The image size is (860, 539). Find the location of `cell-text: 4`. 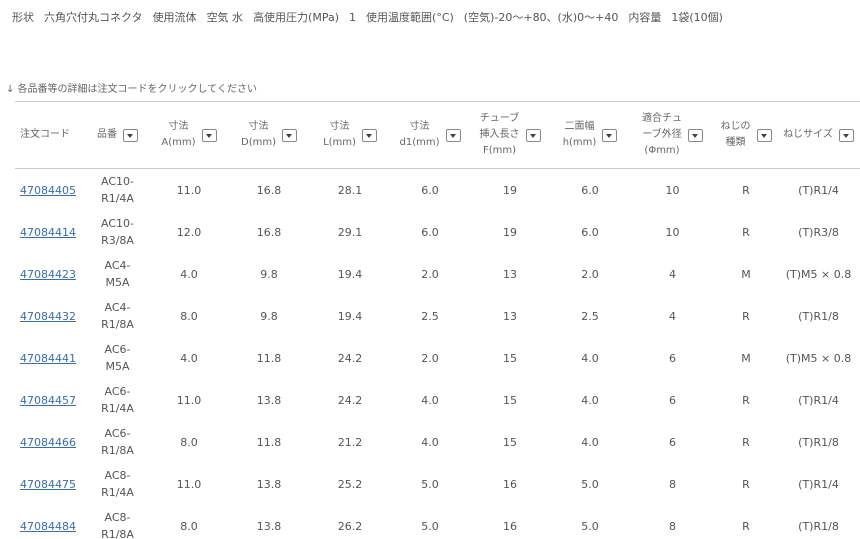

cell-text: 4 is located at coordinates (672, 316).